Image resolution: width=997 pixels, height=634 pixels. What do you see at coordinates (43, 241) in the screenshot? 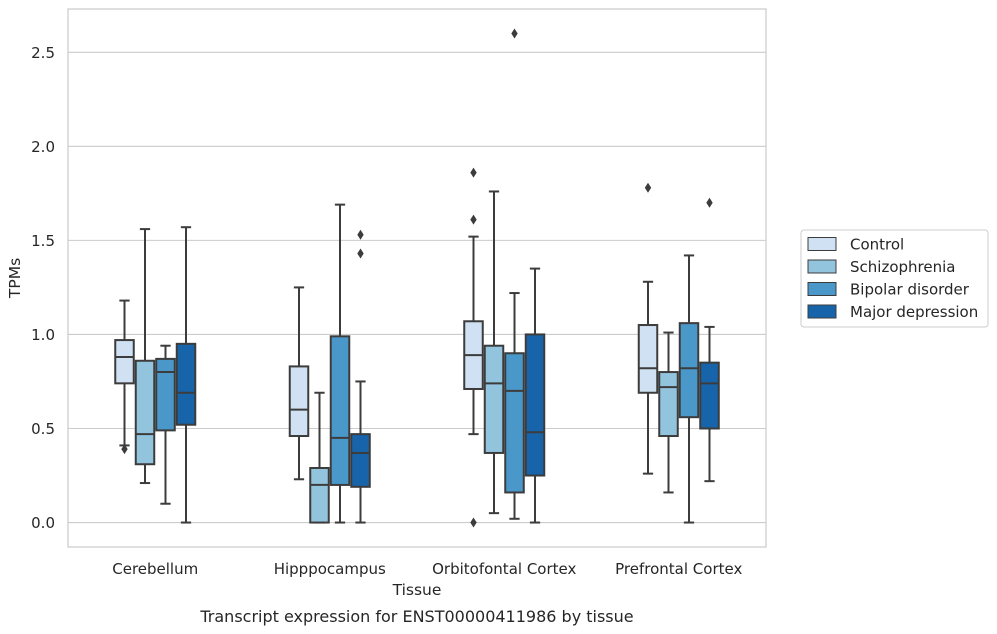
I see `y-tick-label: 1.5` at bounding box center [43, 241].